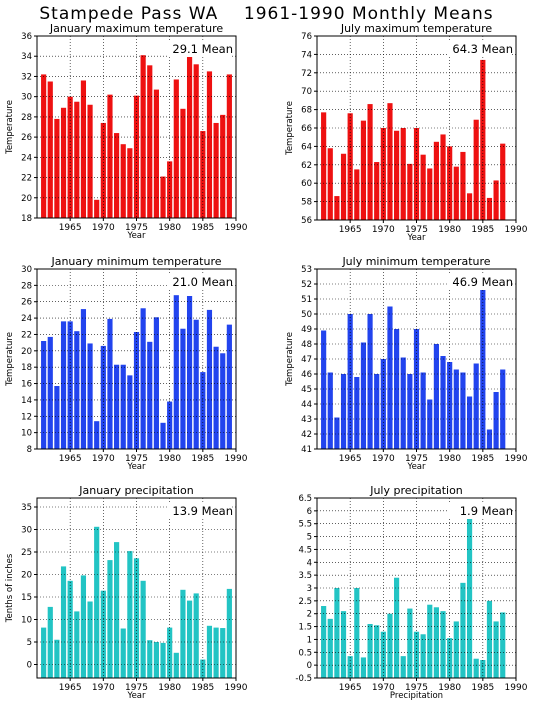  Describe the element at coordinates (26, 37) in the screenshot. I see `y-tick-label: 36` at that location.